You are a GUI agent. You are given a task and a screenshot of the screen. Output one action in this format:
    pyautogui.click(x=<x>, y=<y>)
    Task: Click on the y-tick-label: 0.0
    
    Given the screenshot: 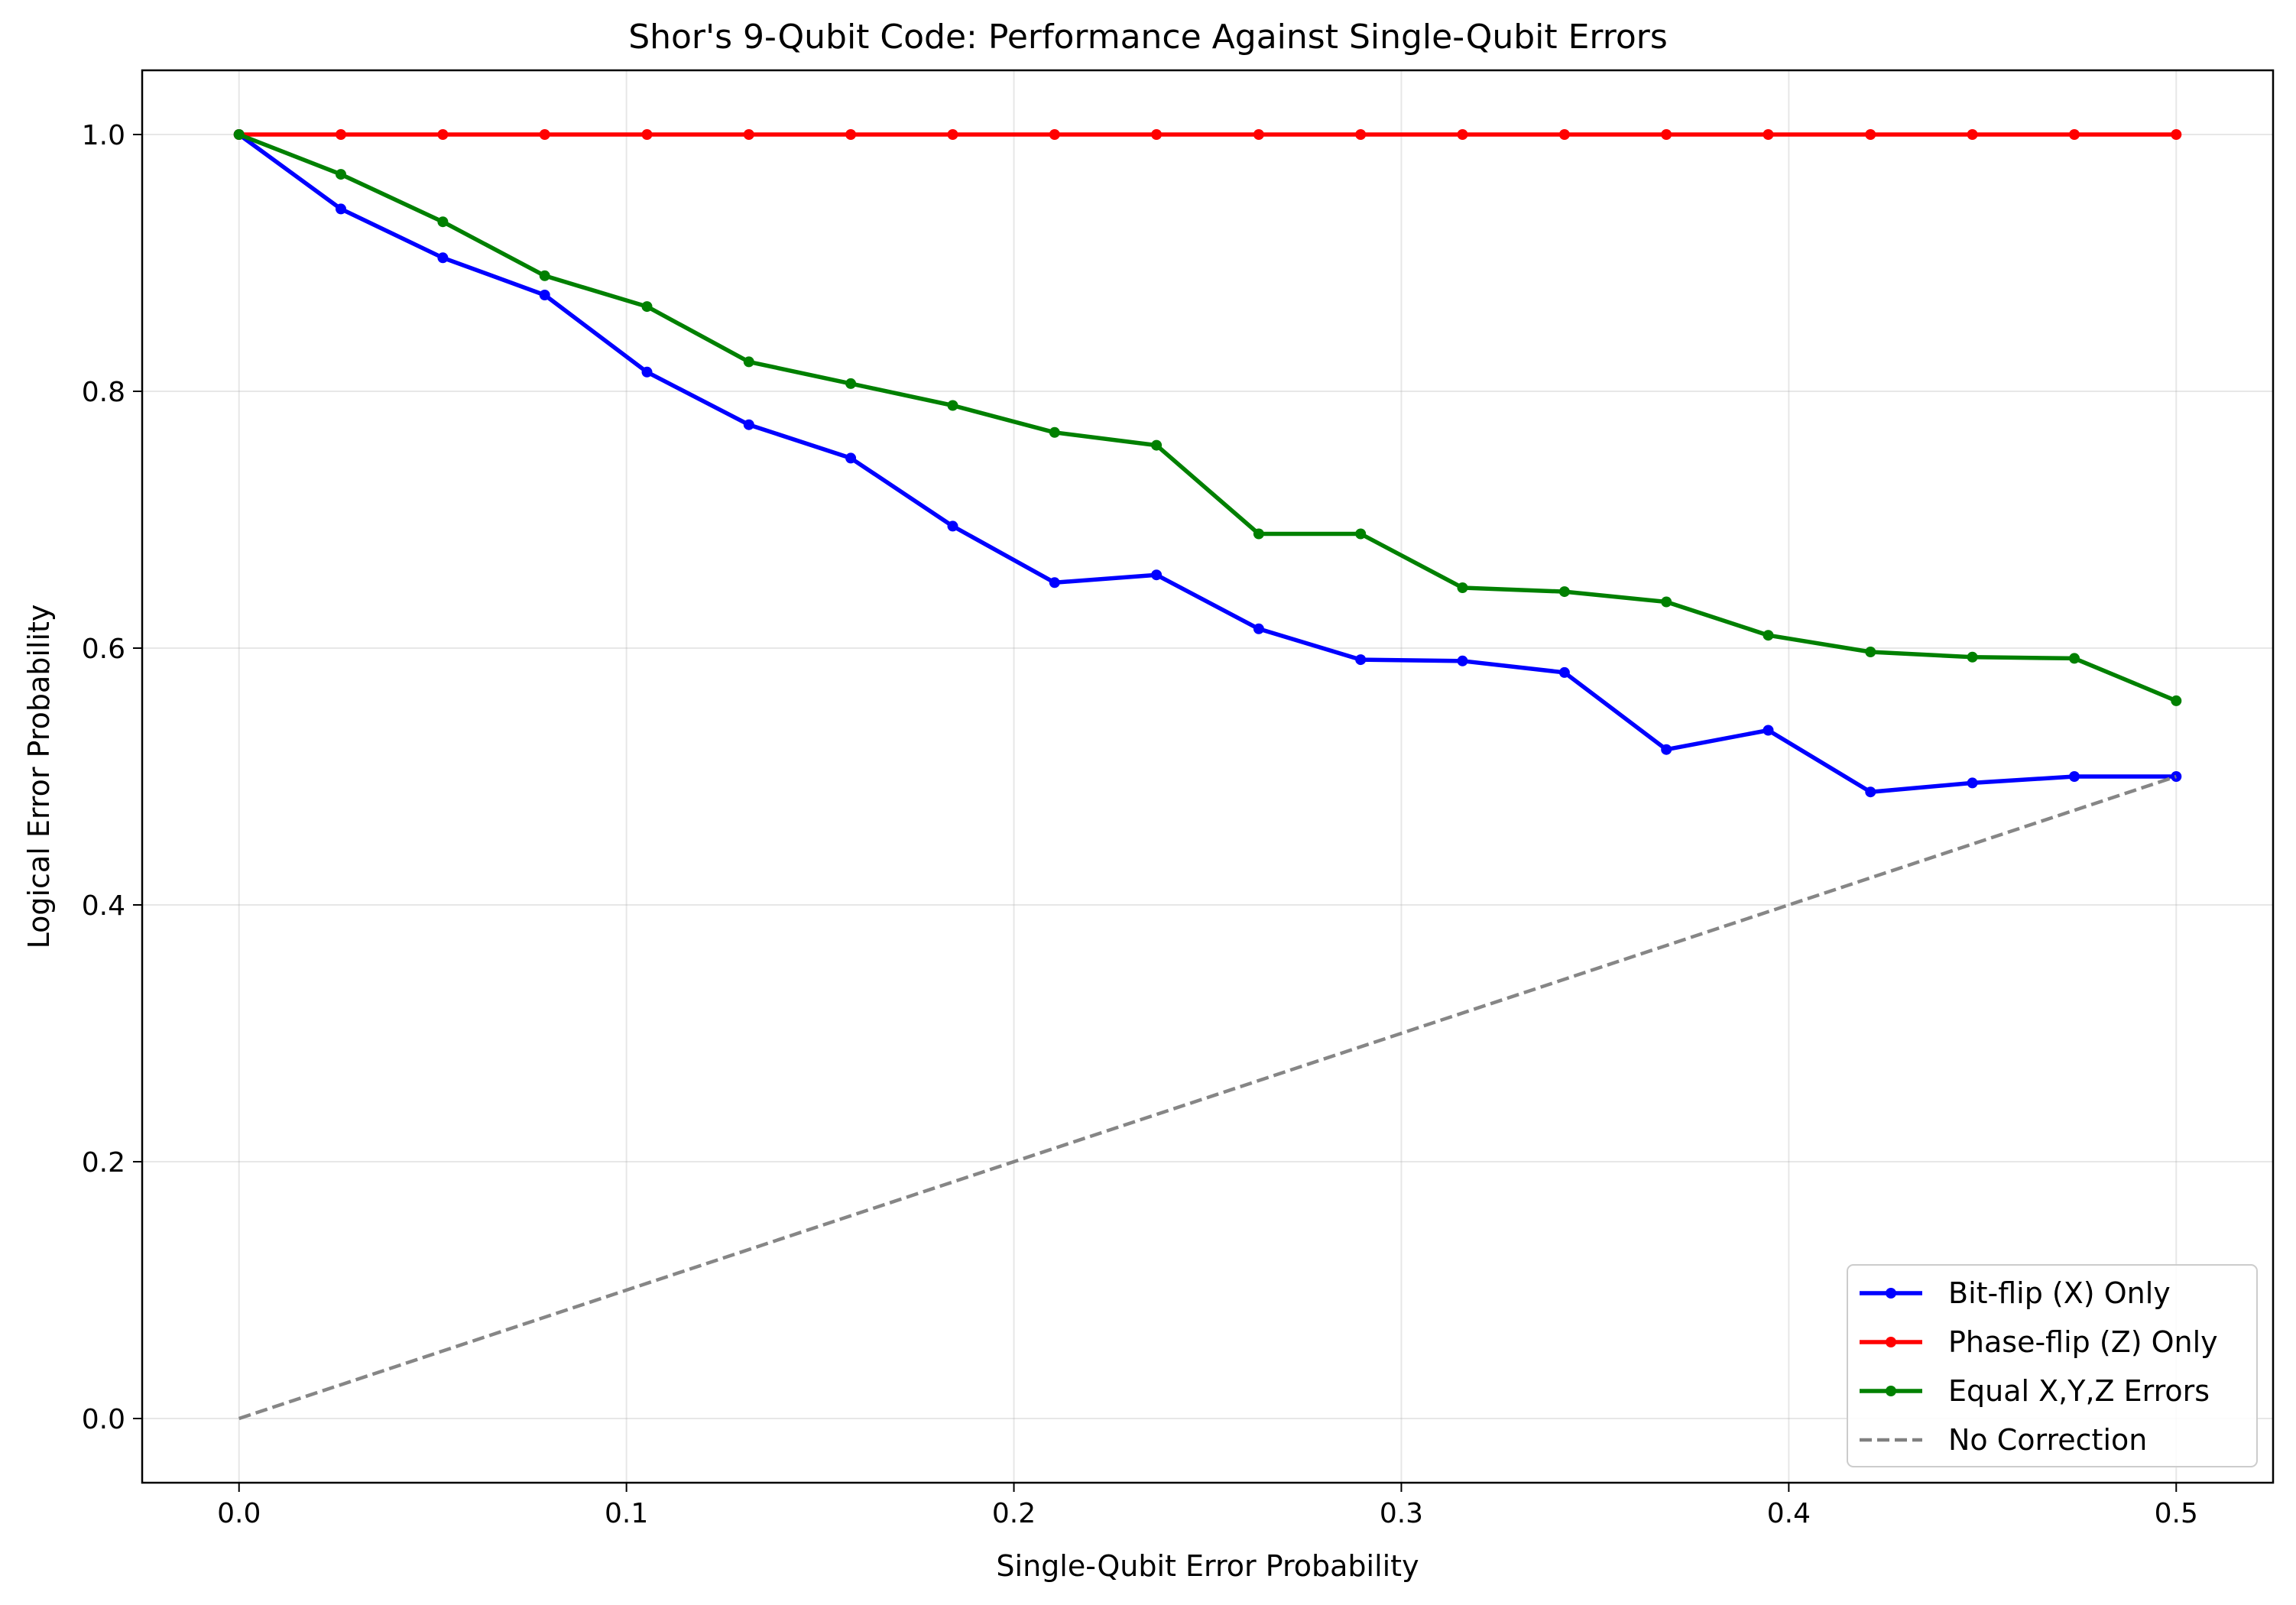 What is the action you would take?
    pyautogui.click(x=103, y=1419)
    